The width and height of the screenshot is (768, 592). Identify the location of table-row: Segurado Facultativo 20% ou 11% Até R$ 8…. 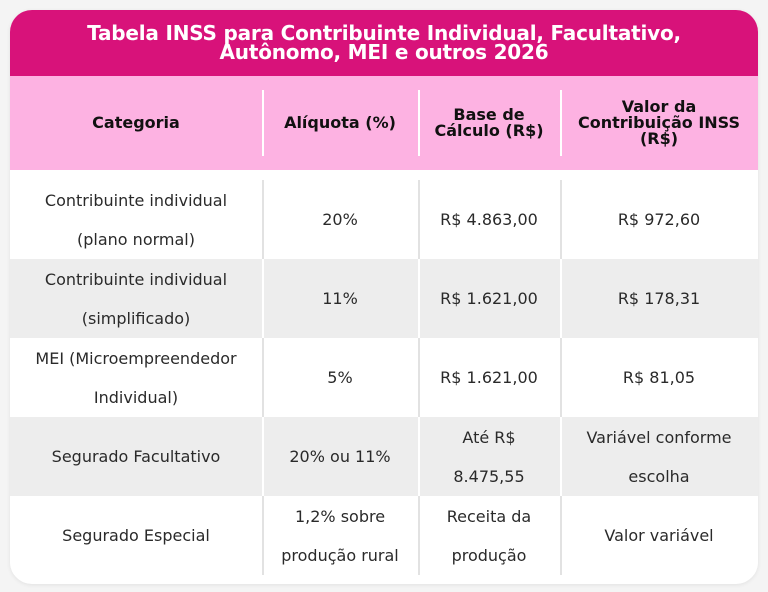
(384, 456).